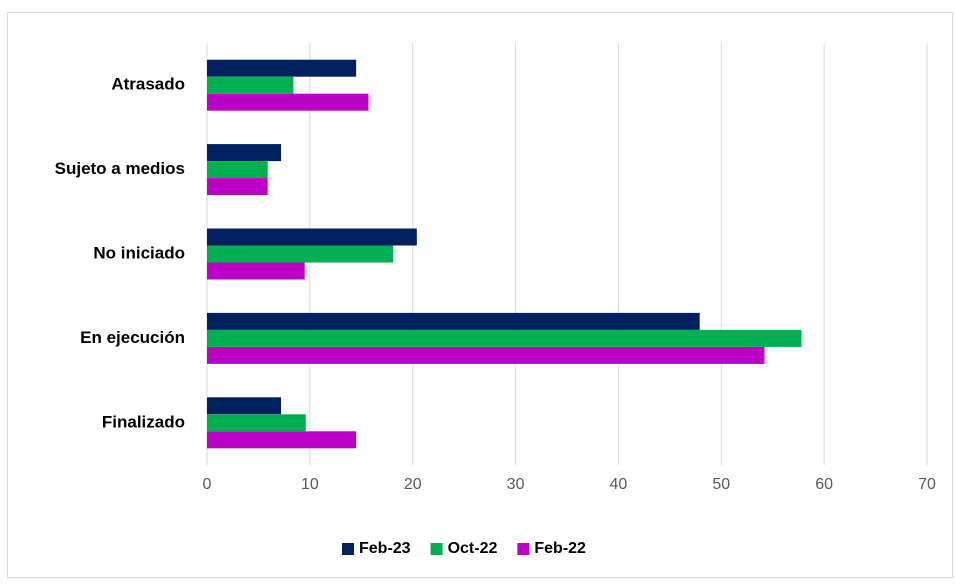 The height and width of the screenshot is (585, 955). Describe the element at coordinates (132, 337) in the screenshot. I see `y-tick-label: En ejecución` at that location.